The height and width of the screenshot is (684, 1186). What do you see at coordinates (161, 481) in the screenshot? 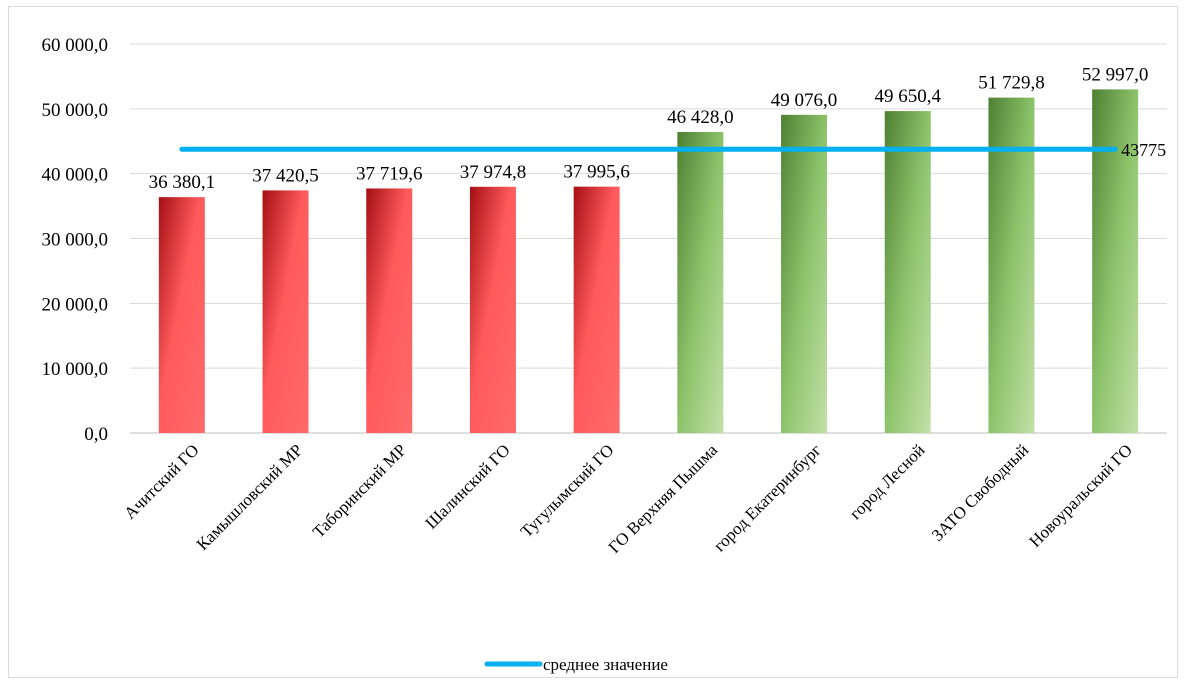
I see `category-label: Ачитский ГО` at bounding box center [161, 481].